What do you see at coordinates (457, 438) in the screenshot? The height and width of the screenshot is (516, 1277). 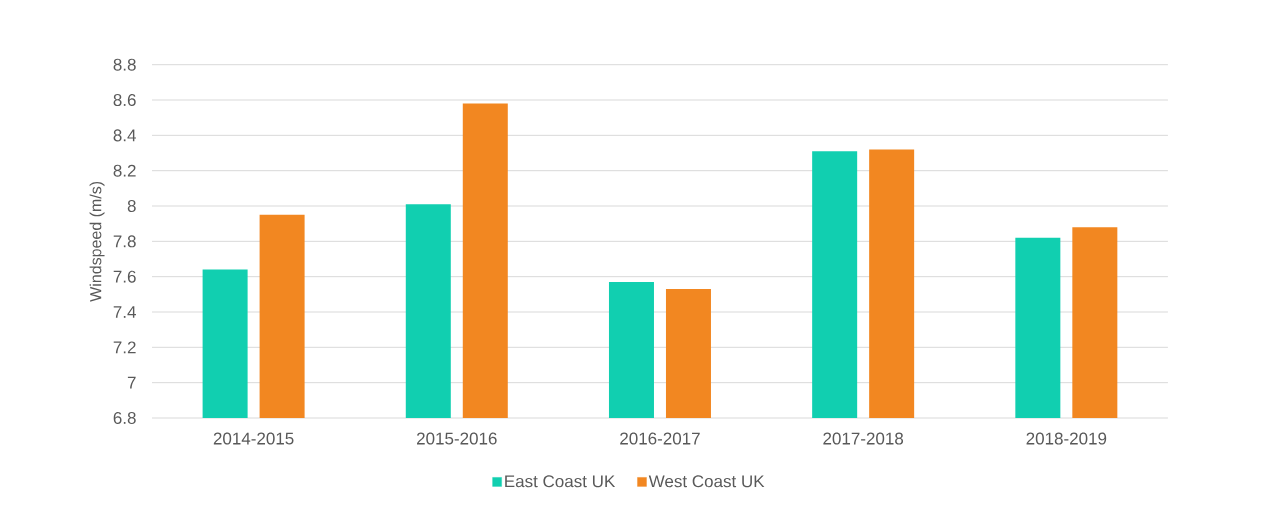 I see `x-tick-label: 2015-2016` at bounding box center [457, 438].